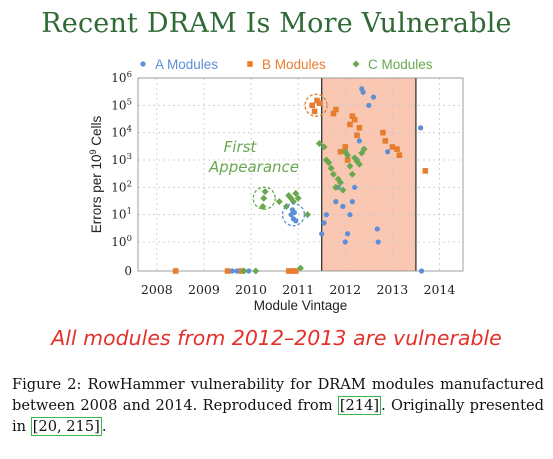 This screenshot has width=553, height=459. I want to click on first-appearance-a-circle, so click(293, 215).